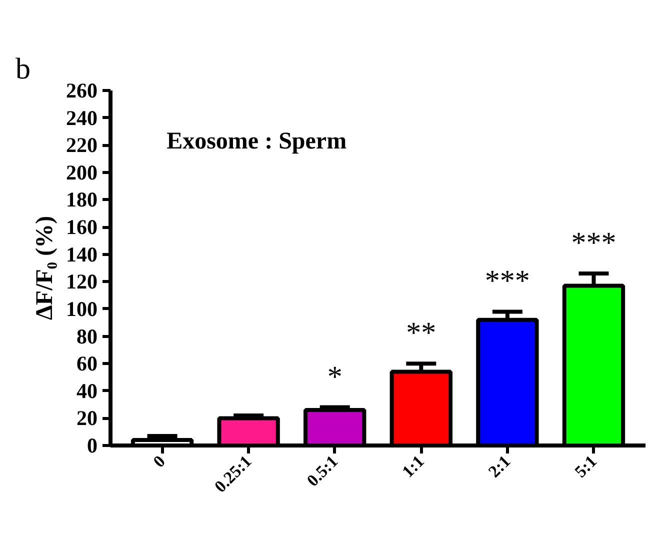  Describe the element at coordinates (87, 418) in the screenshot. I see `y-tick-label: 20` at that location.